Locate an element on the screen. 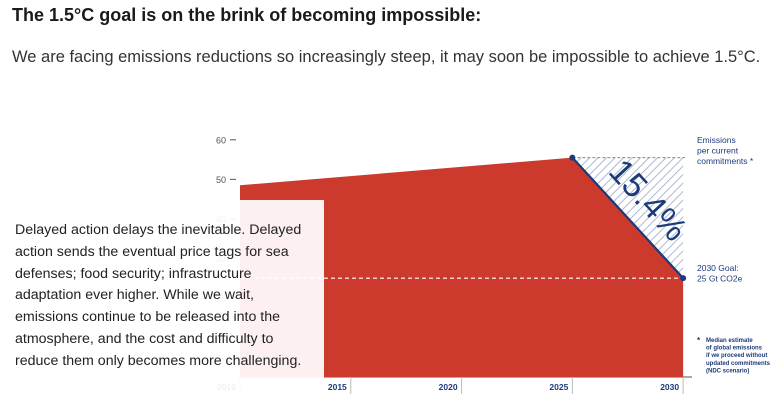  peak-point is located at coordinates (572, 157).